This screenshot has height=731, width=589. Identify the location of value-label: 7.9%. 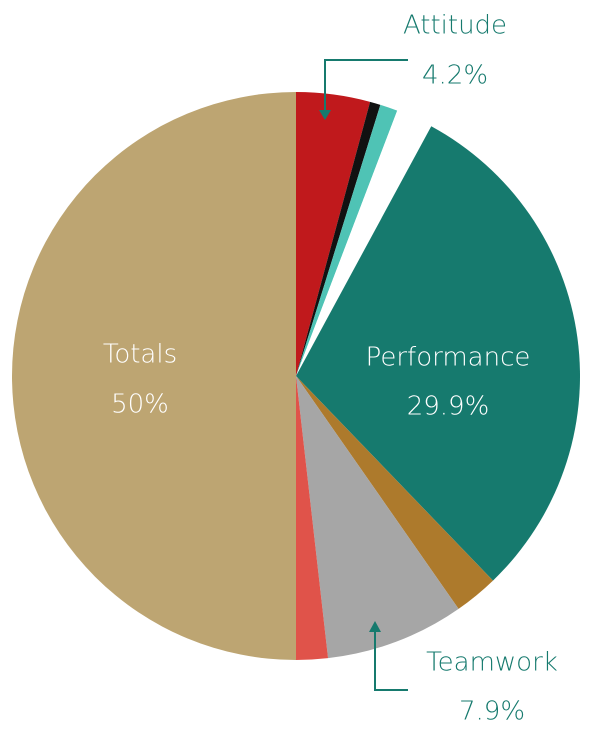
(492, 712).